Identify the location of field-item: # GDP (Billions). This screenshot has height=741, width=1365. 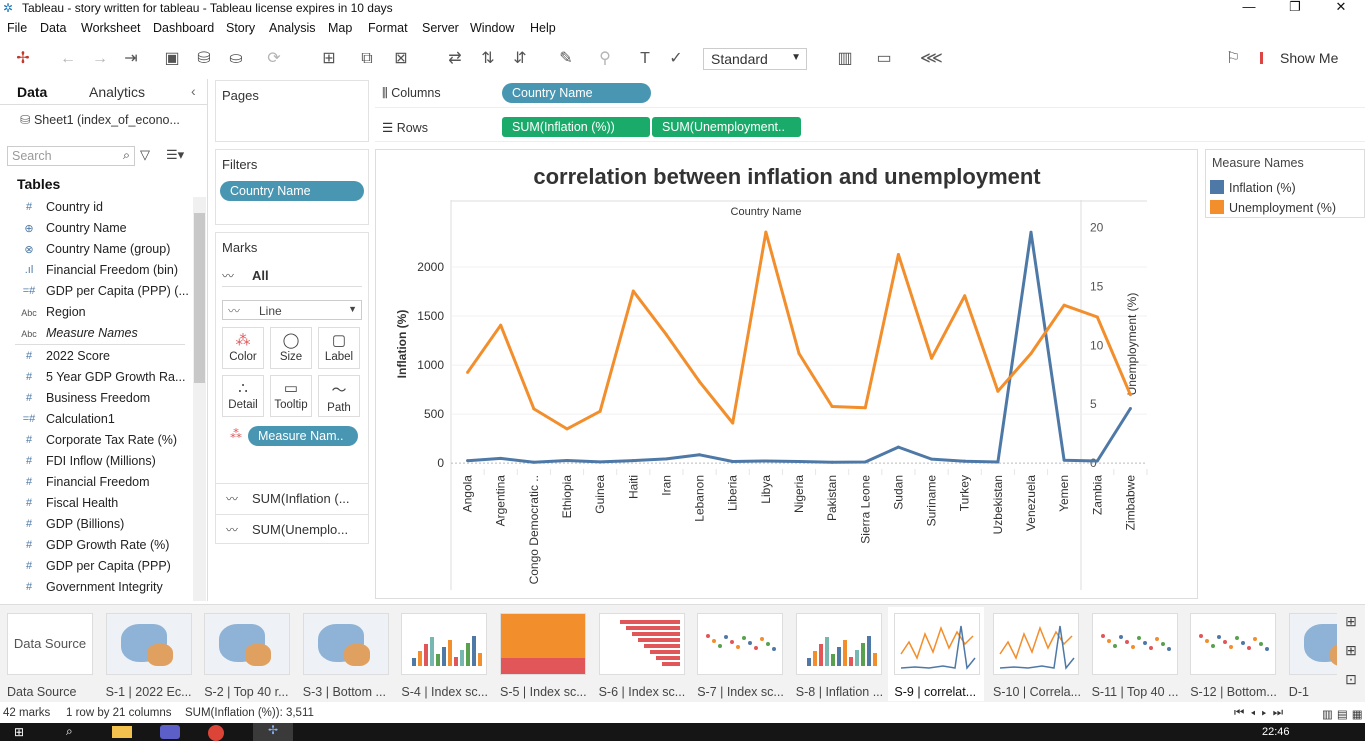
(95, 525).